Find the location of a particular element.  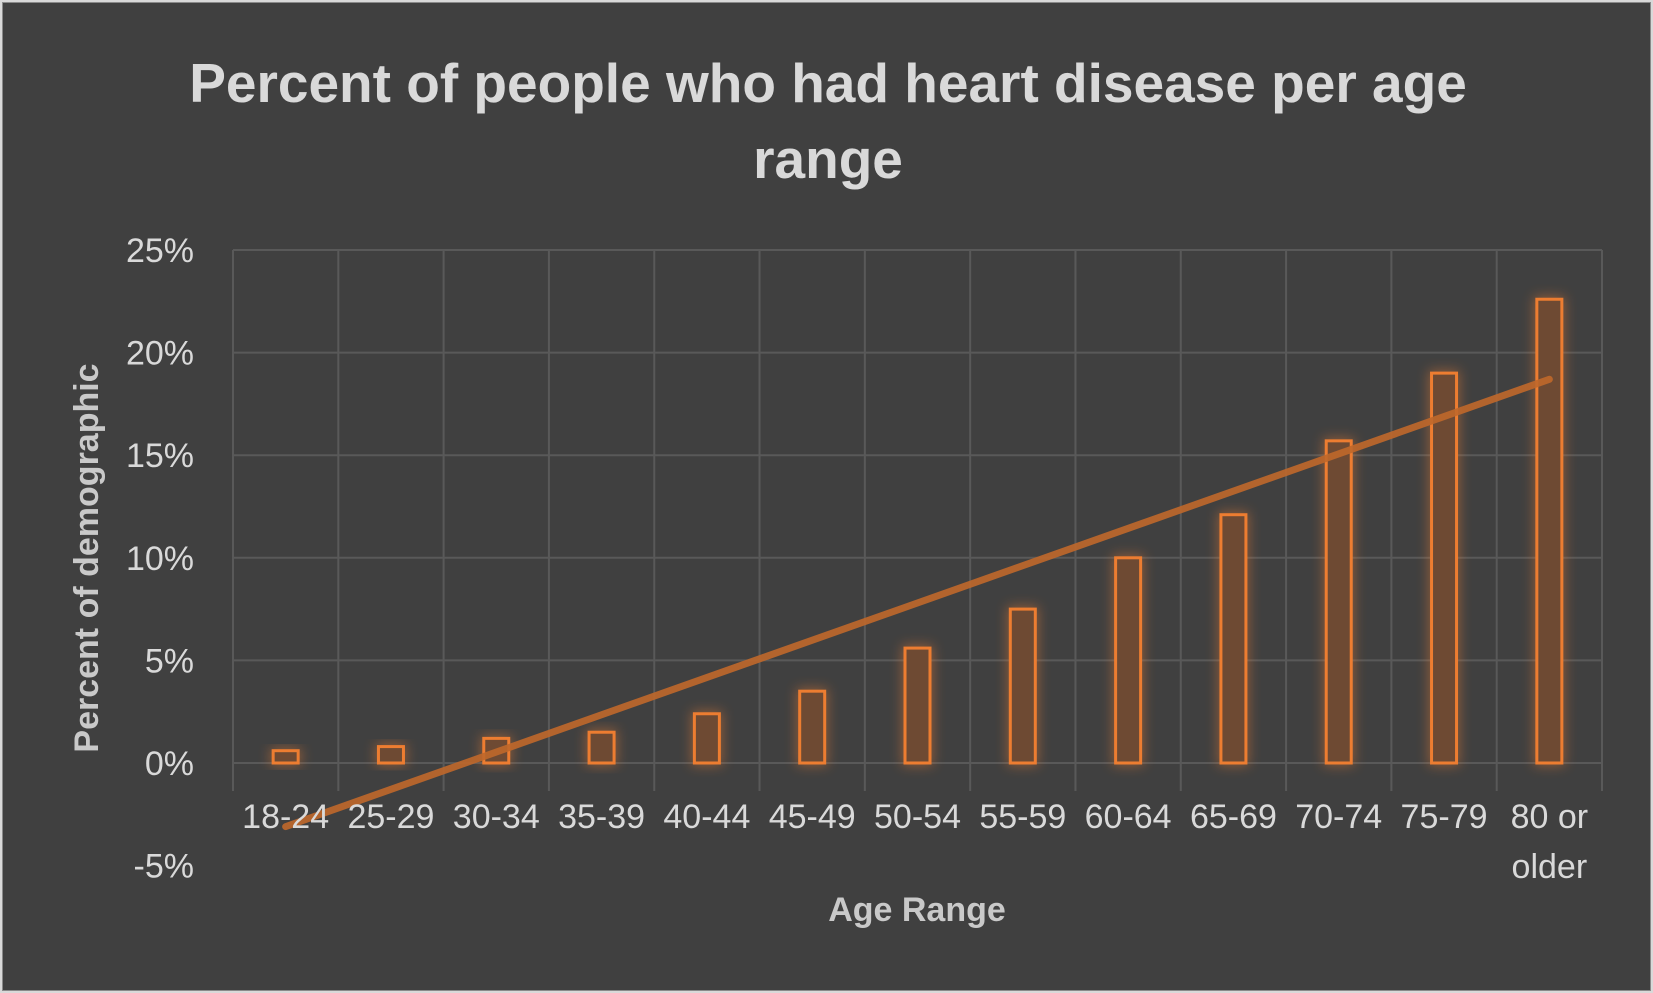

y-tick-label: 25% is located at coordinates (160, 251).